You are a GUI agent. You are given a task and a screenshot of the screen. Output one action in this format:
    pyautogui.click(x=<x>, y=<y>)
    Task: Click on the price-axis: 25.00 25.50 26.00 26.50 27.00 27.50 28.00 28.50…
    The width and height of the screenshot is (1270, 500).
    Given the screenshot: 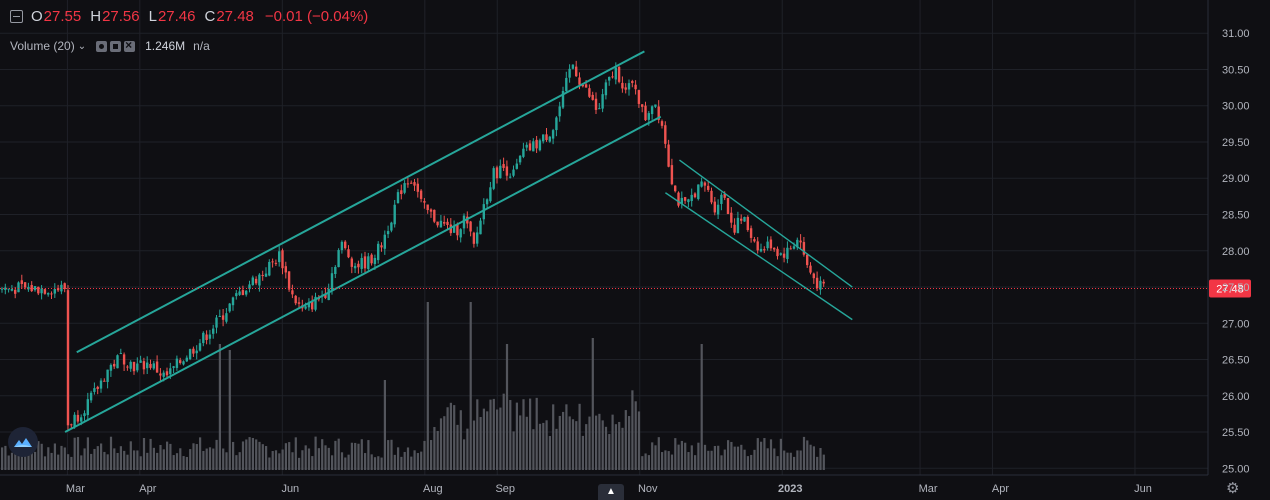 What is the action you would take?
    pyautogui.click(x=1228, y=237)
    